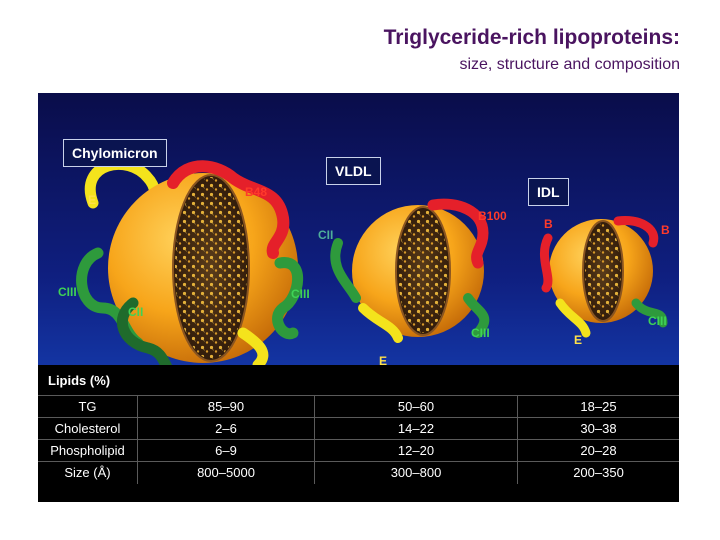  Describe the element at coordinates (226, 407) in the screenshot. I see `chylomicron-value: 85–90` at that location.